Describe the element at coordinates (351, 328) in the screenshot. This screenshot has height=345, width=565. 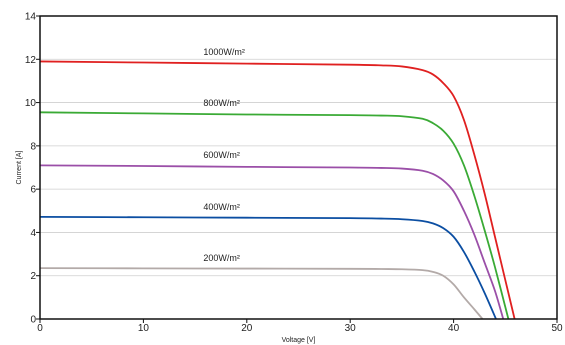
I see `x-tick-label: 30` at that location.